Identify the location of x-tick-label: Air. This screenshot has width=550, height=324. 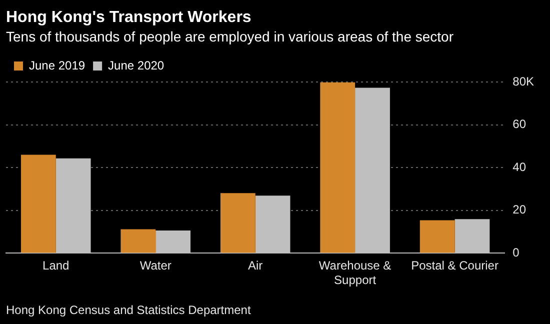
(255, 265).